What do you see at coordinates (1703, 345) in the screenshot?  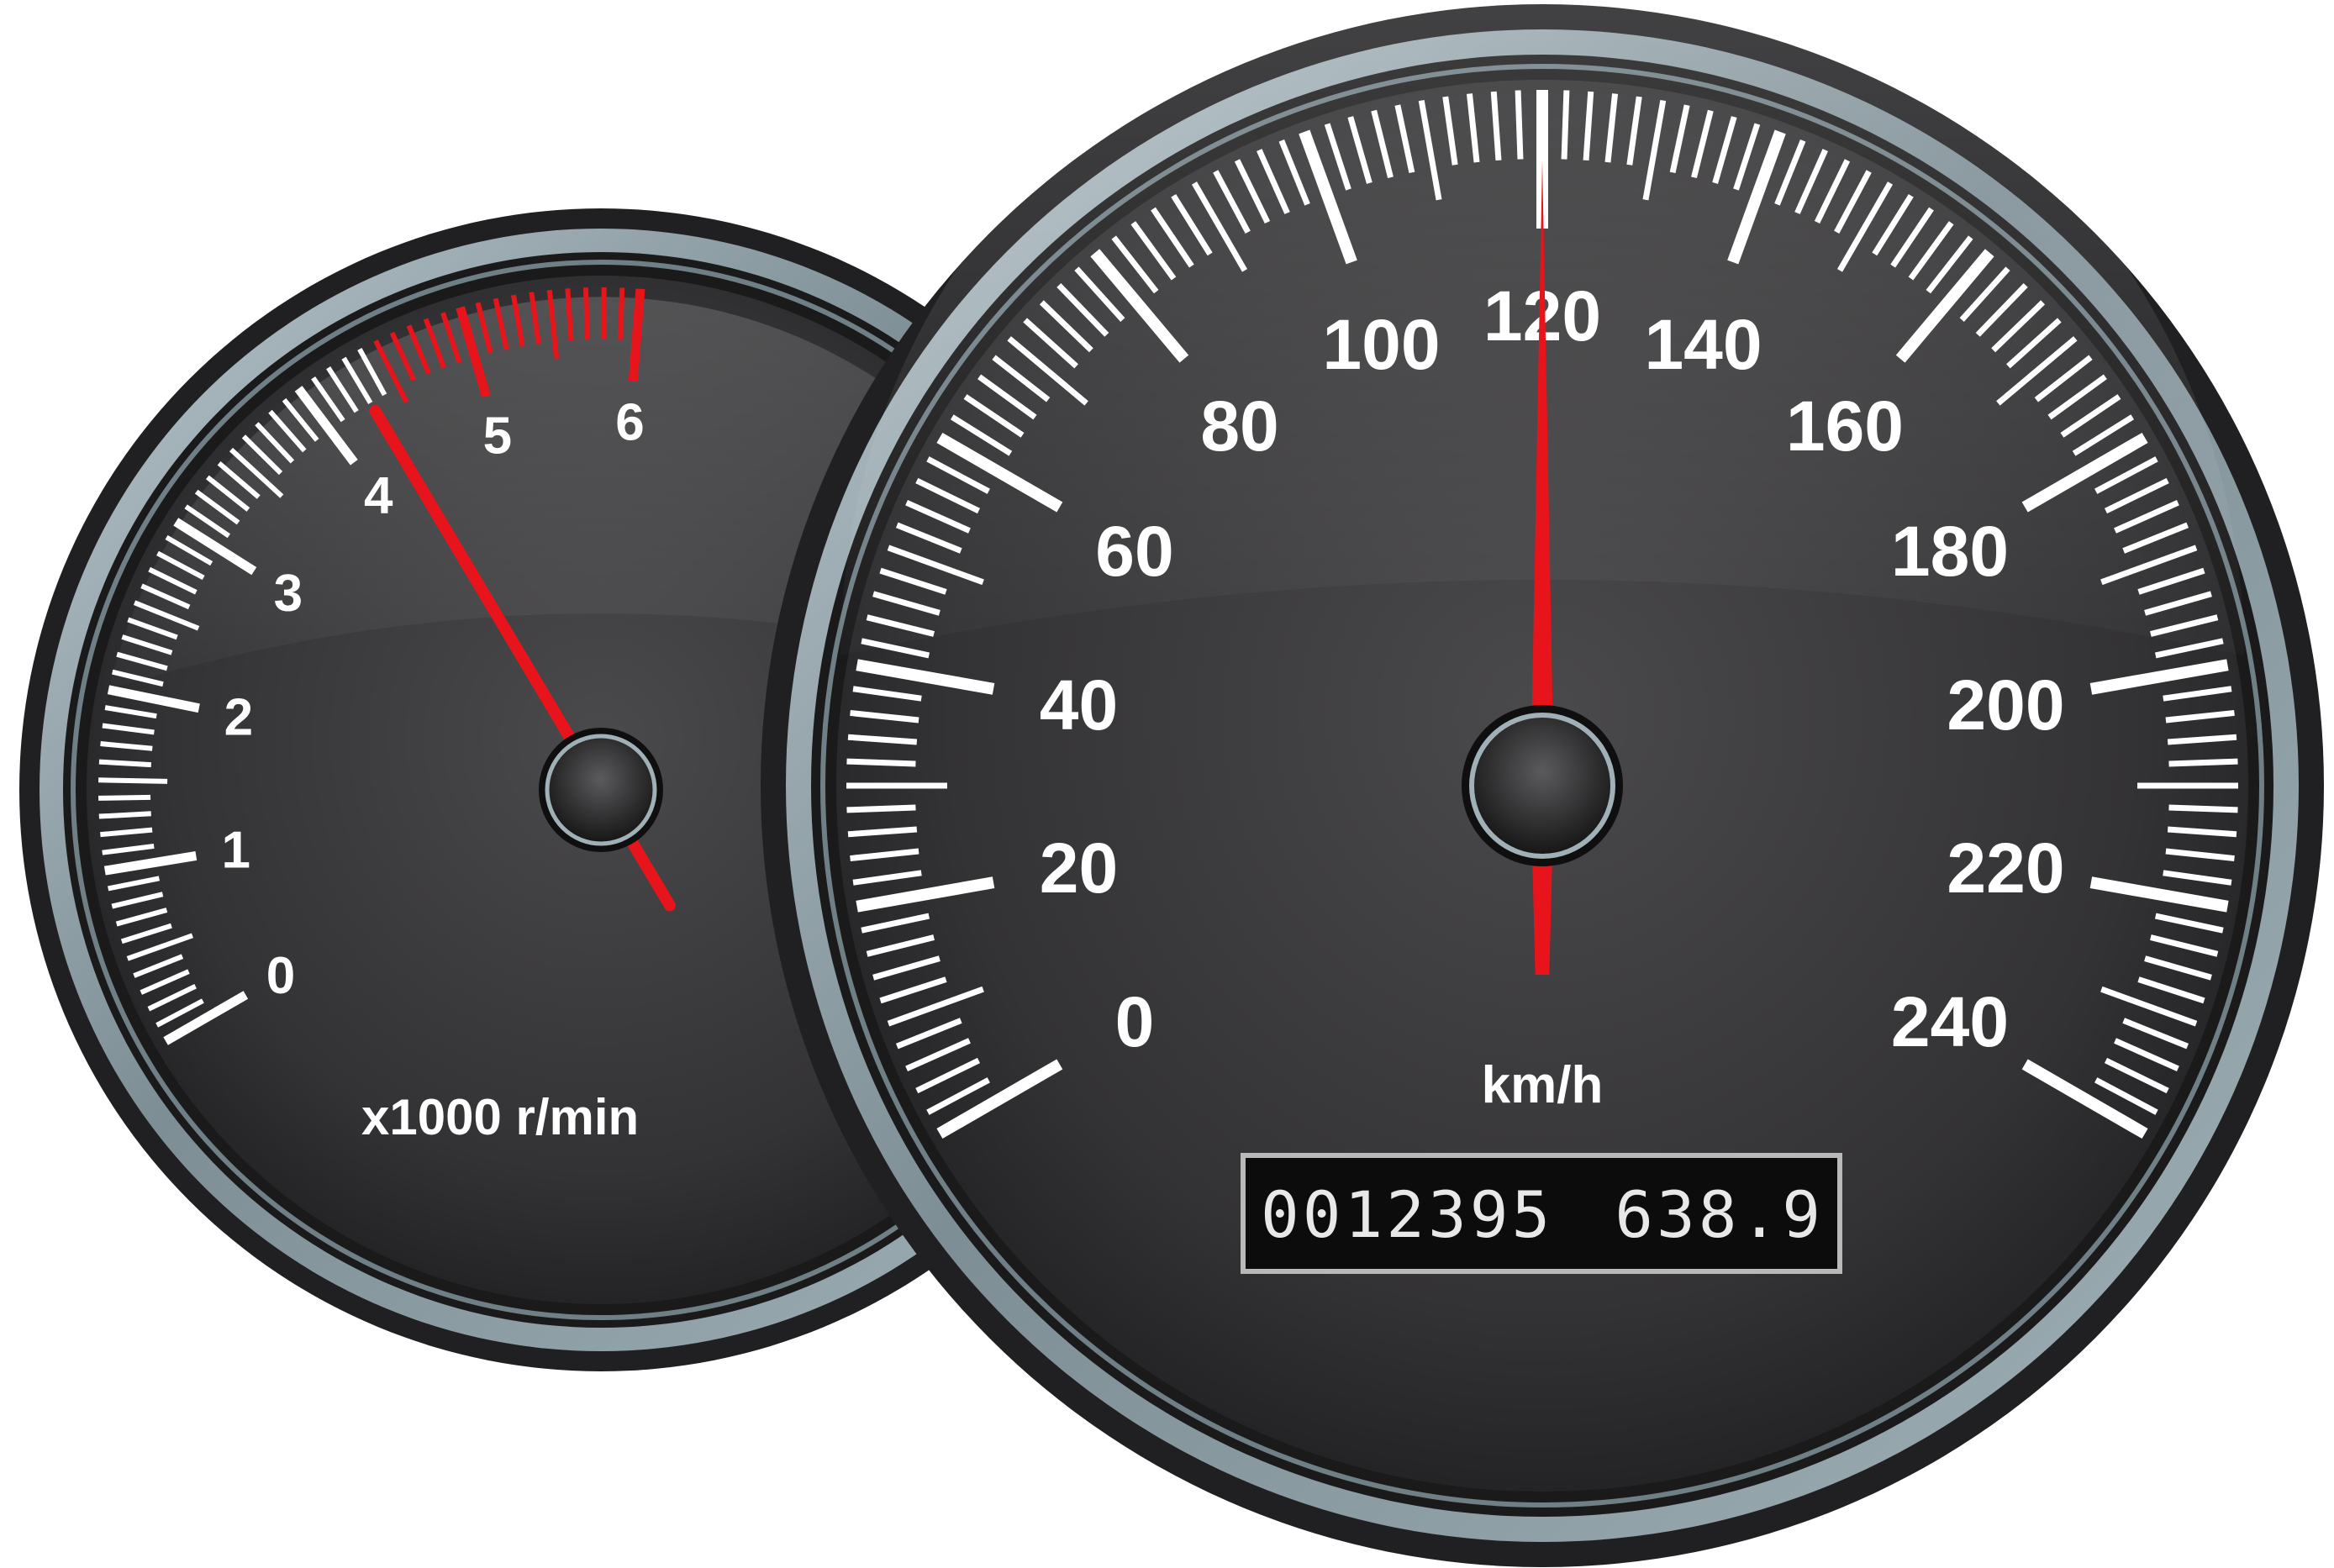 I see `speedometer-tick-label: 140` at bounding box center [1703, 345].